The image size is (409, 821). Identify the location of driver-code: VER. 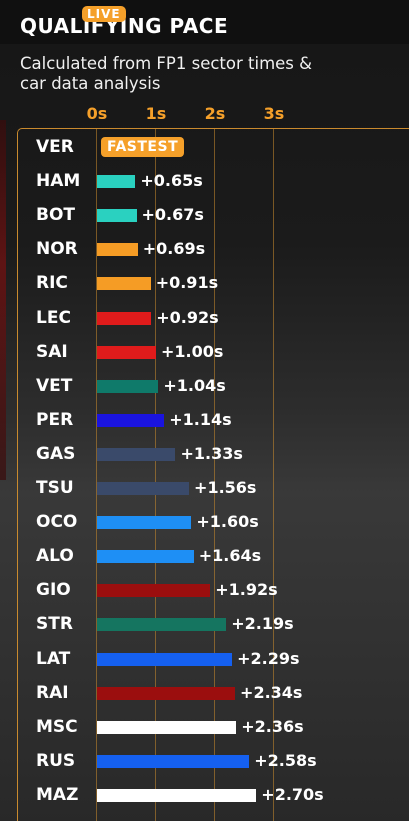
(55, 147).